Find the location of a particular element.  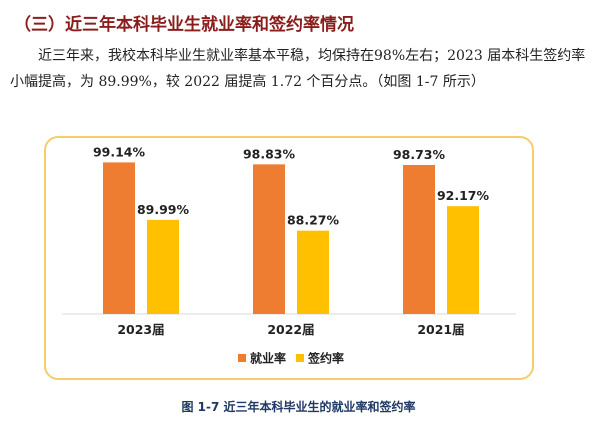

category-label: 2021届 is located at coordinates (440, 329).